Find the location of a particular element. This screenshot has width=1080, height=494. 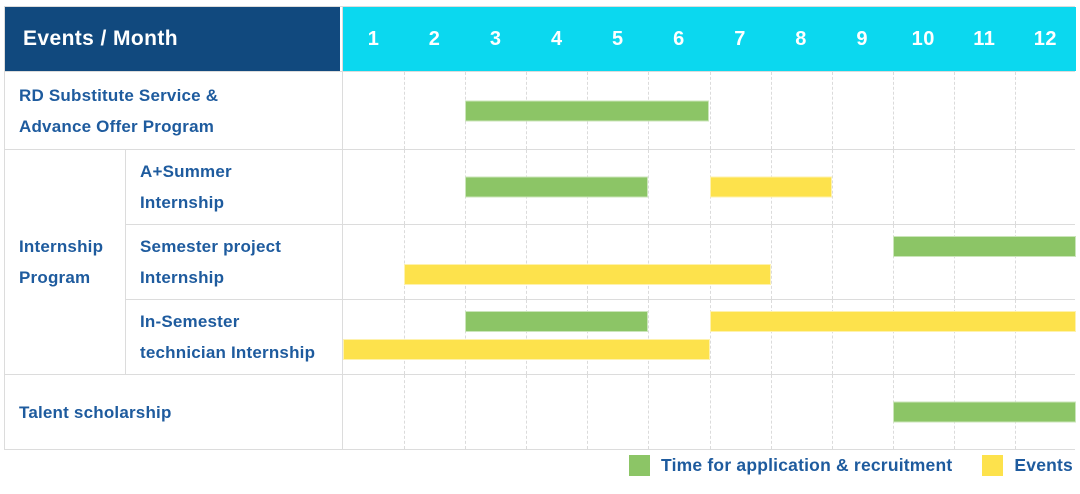

month-header-label: 5 is located at coordinates (618, 38).